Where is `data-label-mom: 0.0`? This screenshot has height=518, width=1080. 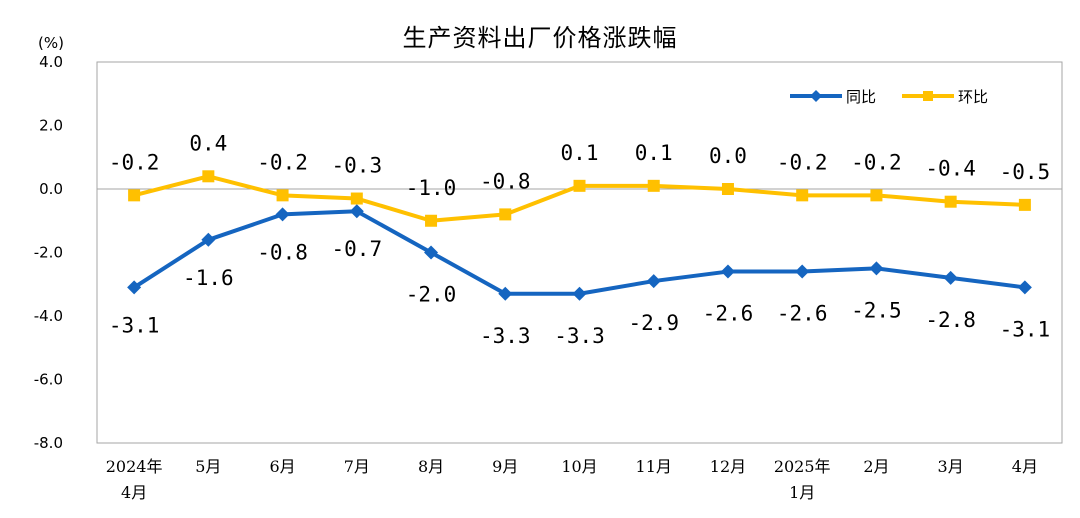 data-label-mom: 0.0 is located at coordinates (728, 156).